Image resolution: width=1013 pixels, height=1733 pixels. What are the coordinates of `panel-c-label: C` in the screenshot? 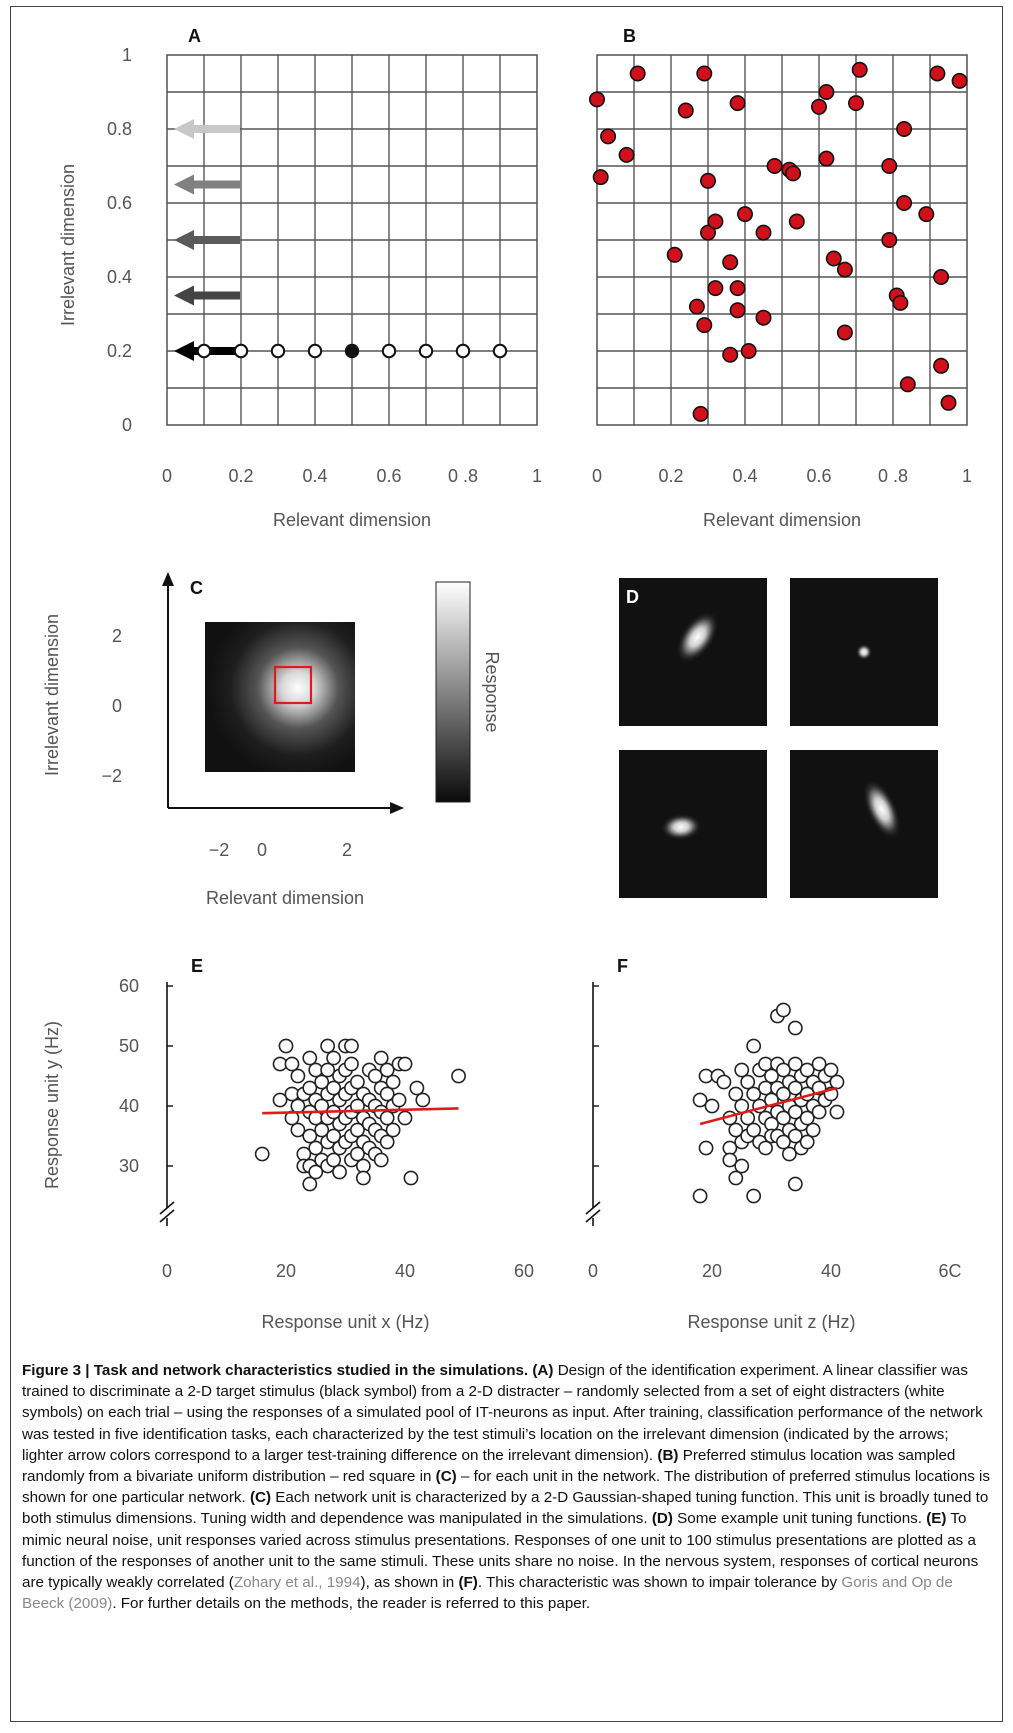 It's located at (196, 588).